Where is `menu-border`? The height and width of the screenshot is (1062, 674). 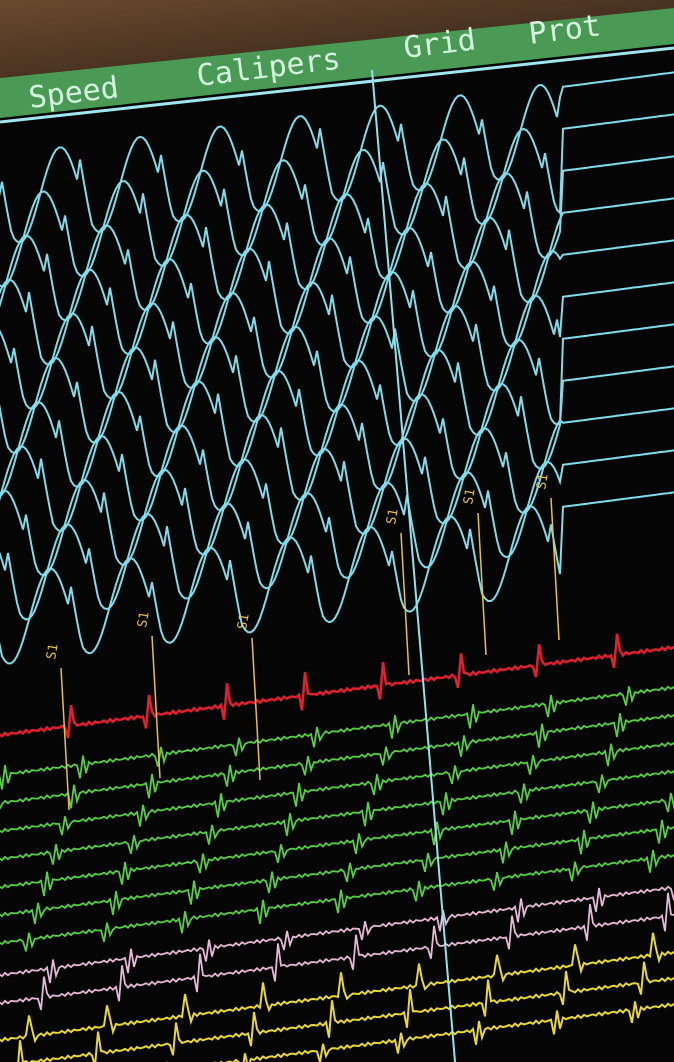 menu-border is located at coordinates (337, 85).